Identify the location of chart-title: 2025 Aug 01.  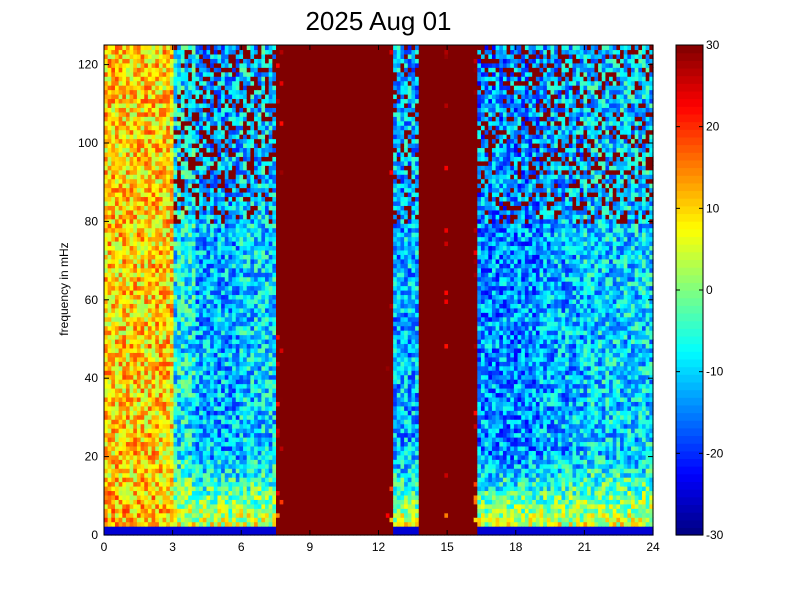
(378, 21).